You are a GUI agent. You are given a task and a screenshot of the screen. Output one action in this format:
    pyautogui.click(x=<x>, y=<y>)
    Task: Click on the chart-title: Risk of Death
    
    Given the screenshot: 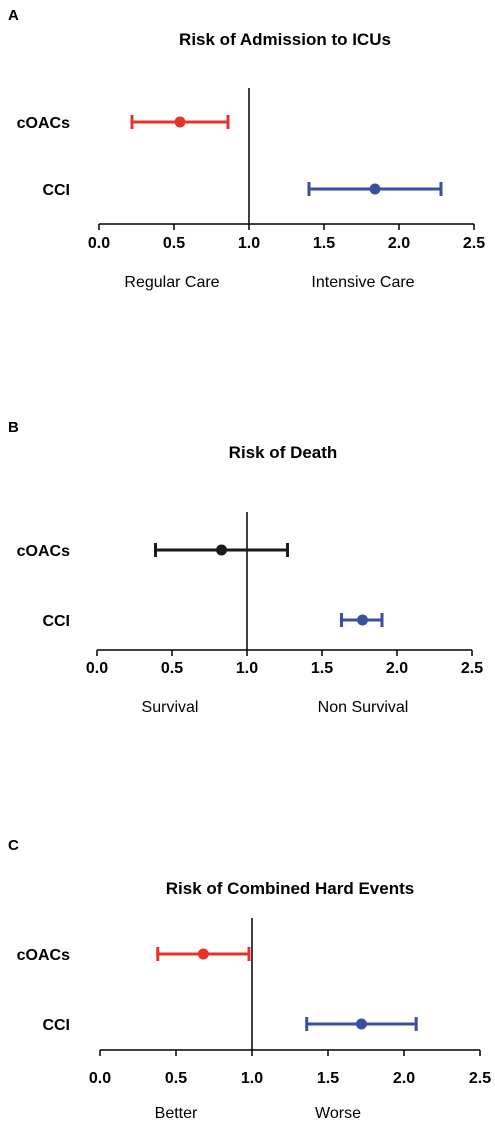 What is the action you would take?
    pyautogui.click(x=283, y=452)
    